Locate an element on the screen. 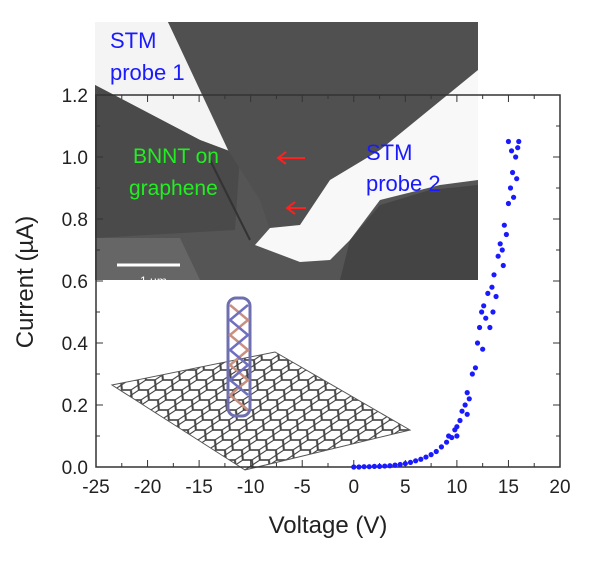  y-tick-label: 0.6 is located at coordinates (75, 282).